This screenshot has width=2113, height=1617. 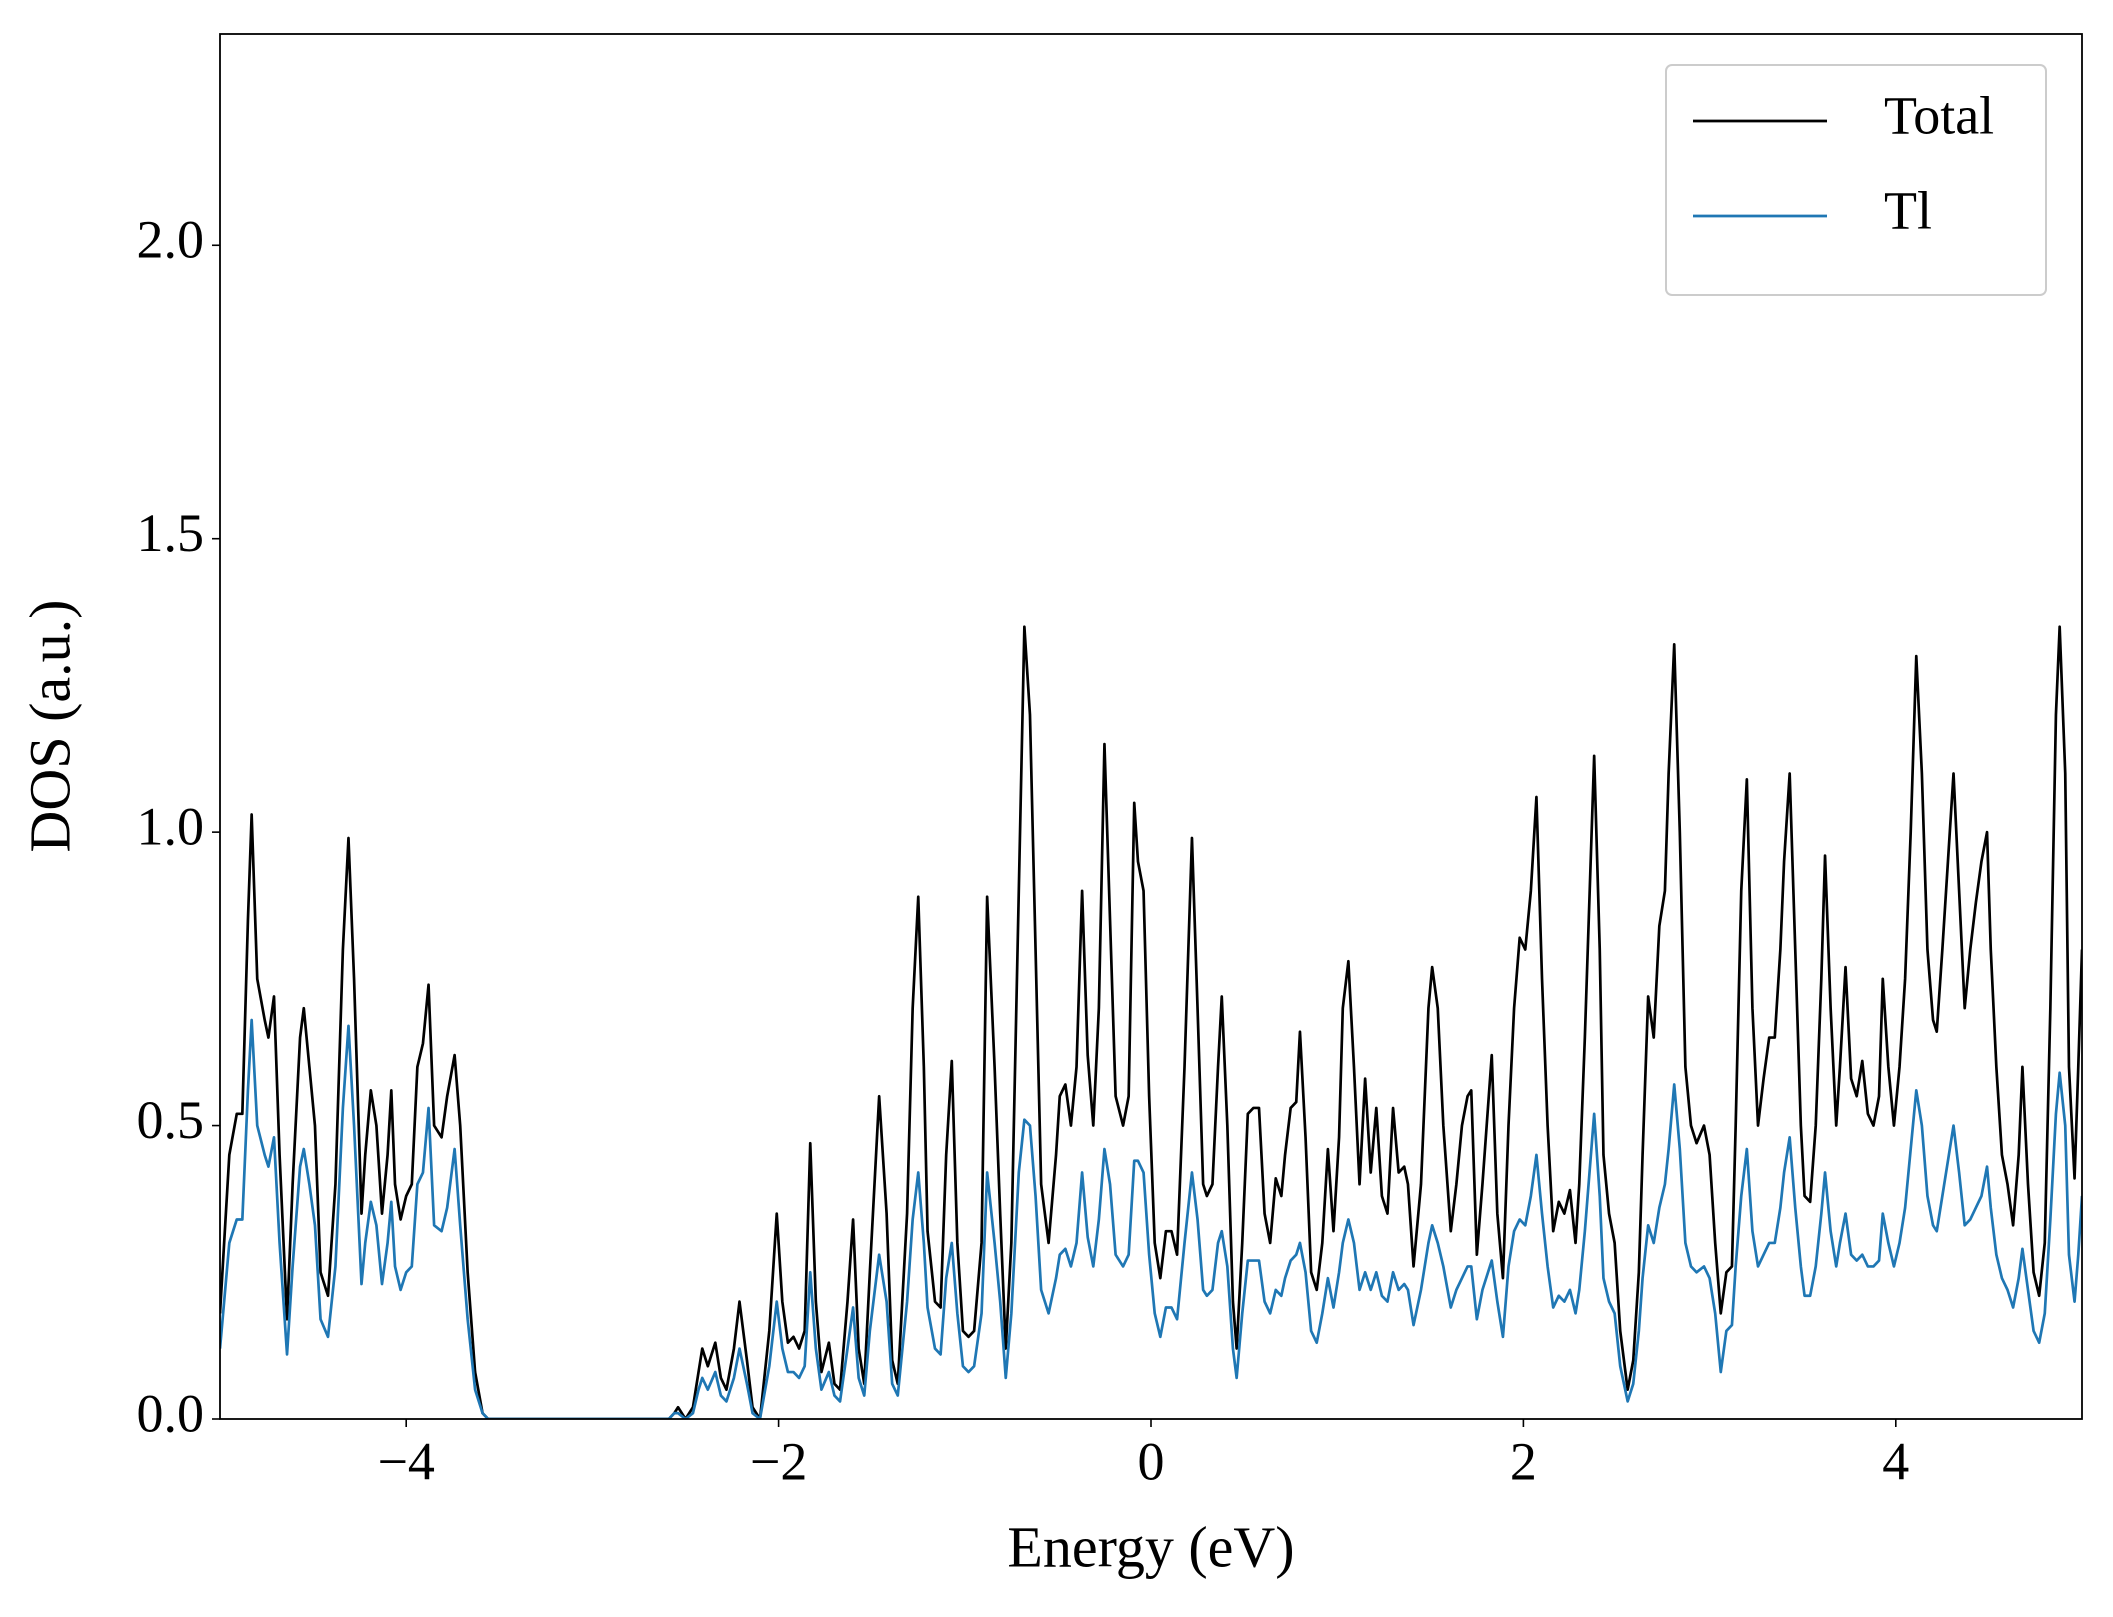 What do you see at coordinates (171, 240) in the screenshot?
I see `y-tick-label: 2.0` at bounding box center [171, 240].